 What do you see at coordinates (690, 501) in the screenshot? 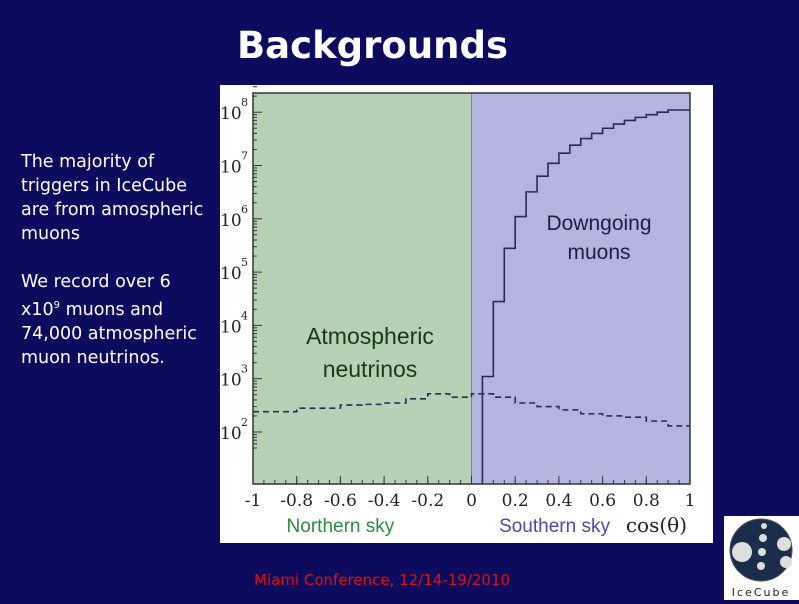
I see `x-tick-label: 1` at bounding box center [690, 501].